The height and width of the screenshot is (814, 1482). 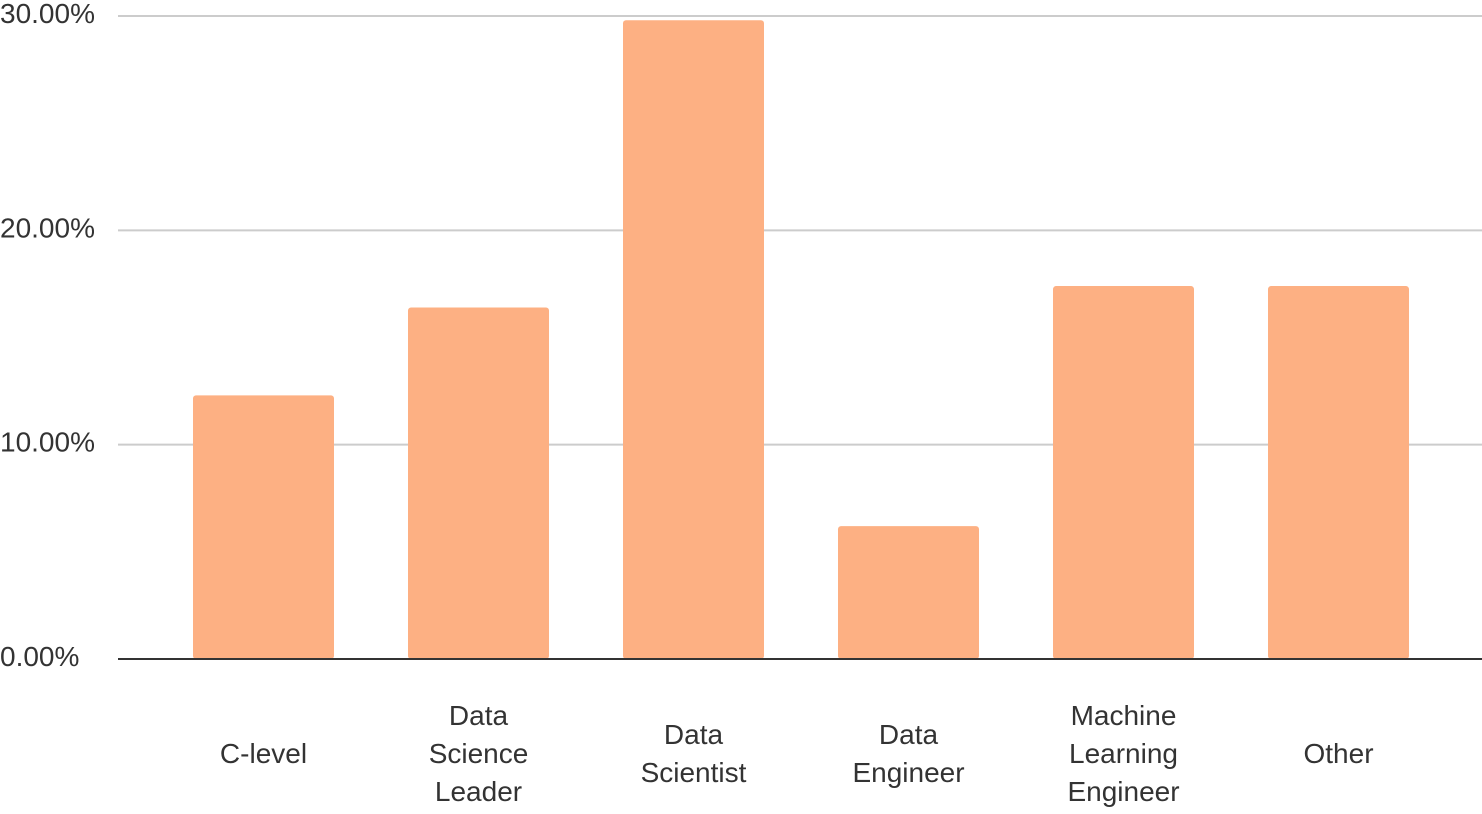 What do you see at coordinates (1338, 753) in the screenshot?
I see `x-tick-label: Other` at bounding box center [1338, 753].